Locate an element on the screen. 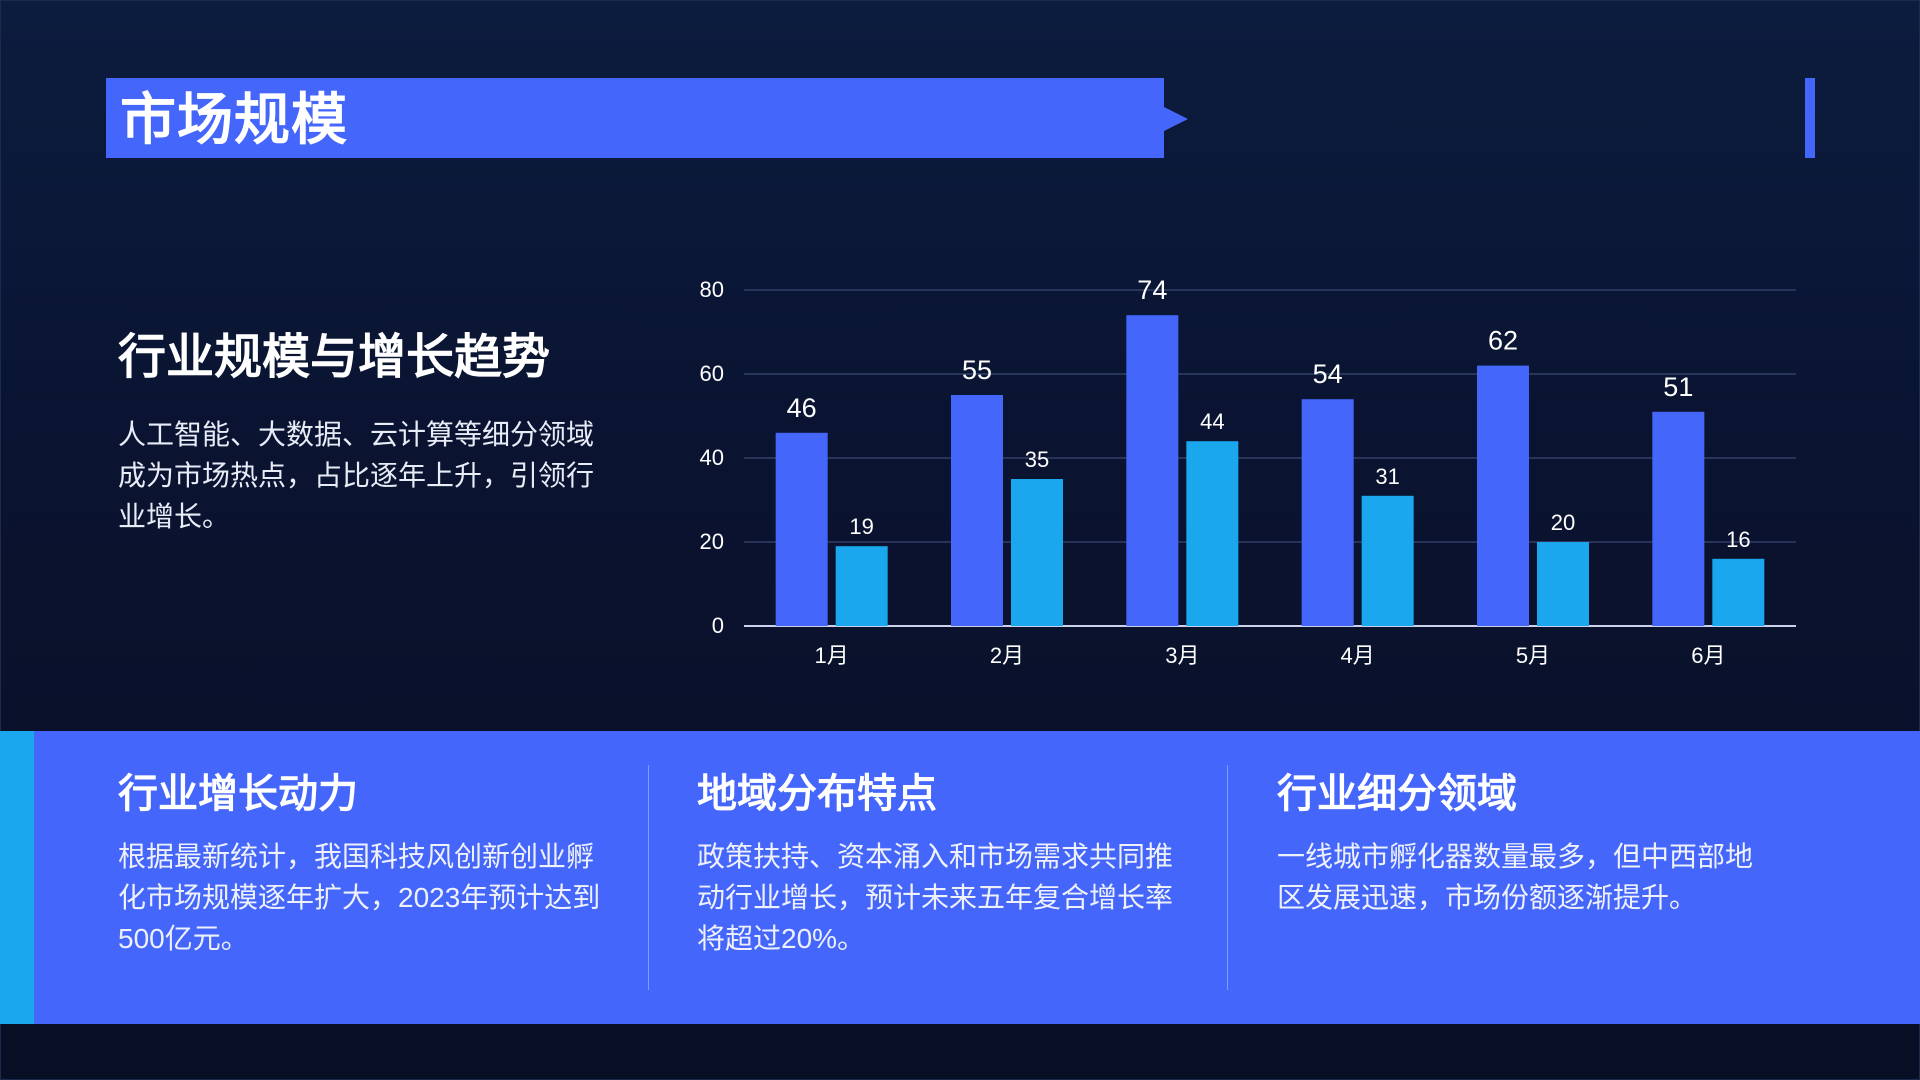 The width and height of the screenshot is (1920, 1080). data-label: 16 is located at coordinates (1738, 539).